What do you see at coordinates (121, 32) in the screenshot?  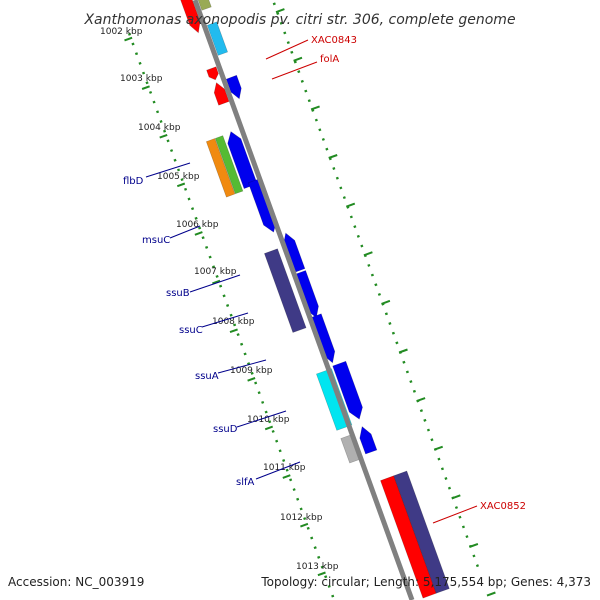 I see `ruler-label: 1002 kbp` at bounding box center [121, 32].